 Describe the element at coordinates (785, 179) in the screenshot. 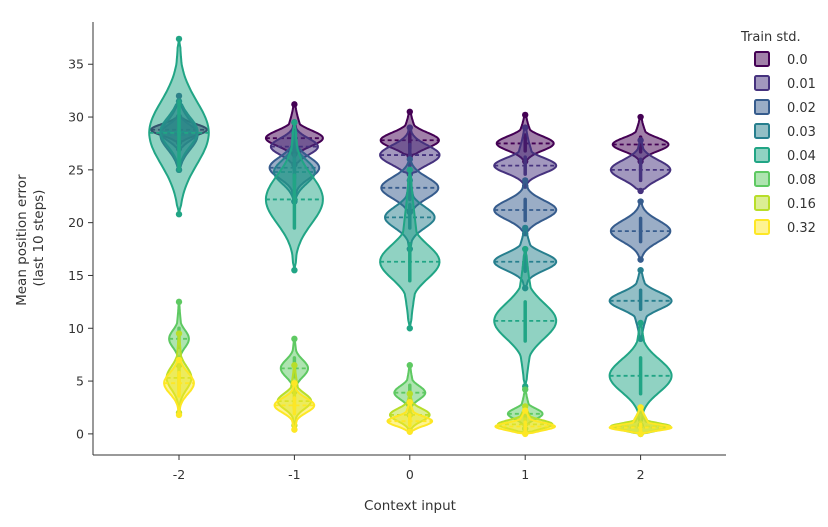

I see `legend-item: 0.08` at that location.